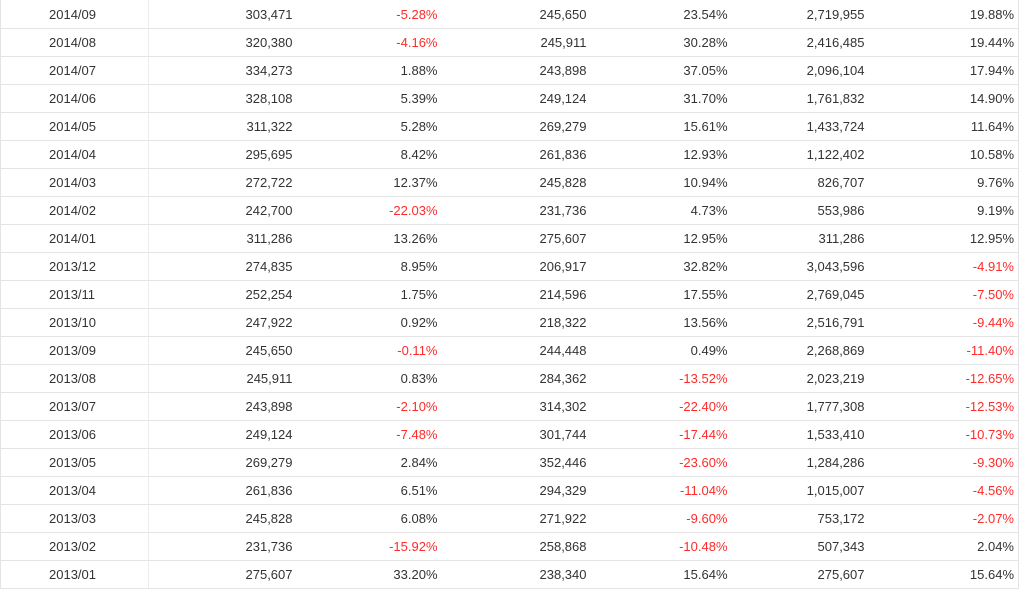 This screenshot has height=589, width=1024. What do you see at coordinates (74, 462) in the screenshot?
I see `month-cell: 2013/05` at bounding box center [74, 462].